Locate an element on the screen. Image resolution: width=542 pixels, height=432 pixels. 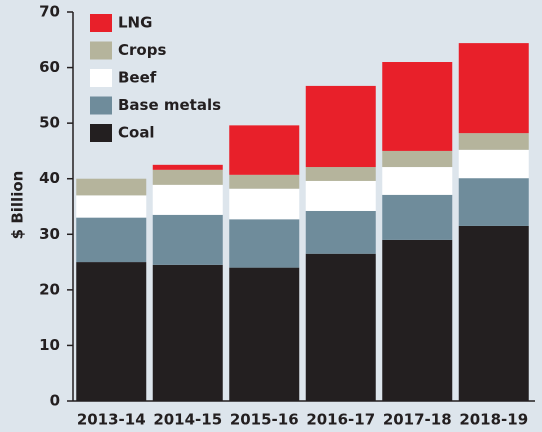
y-tick-label: 40 is located at coordinates (49, 178).